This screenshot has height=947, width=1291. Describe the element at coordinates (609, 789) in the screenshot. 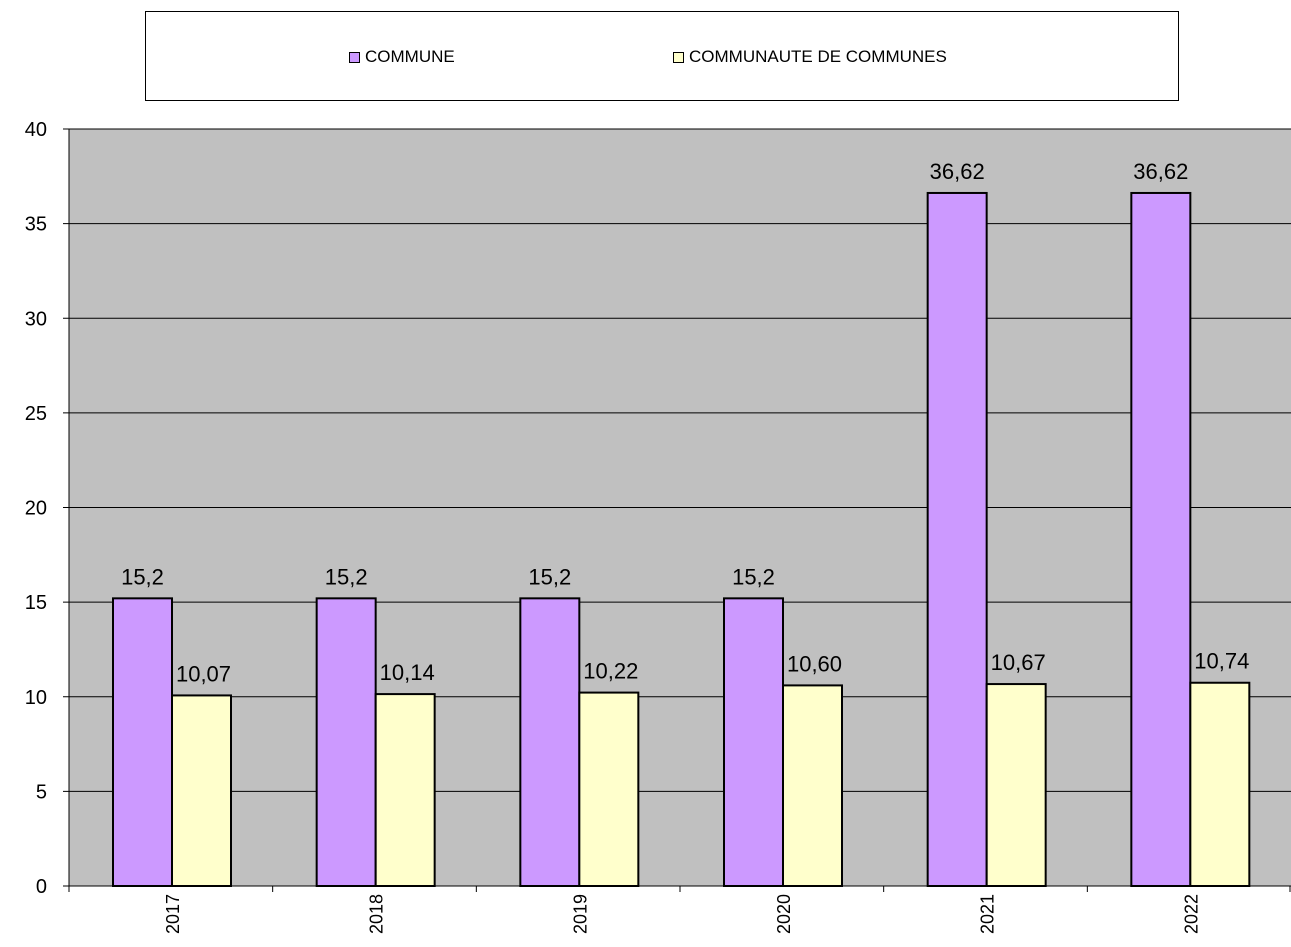

I see `bar-communaute-2019` at that location.